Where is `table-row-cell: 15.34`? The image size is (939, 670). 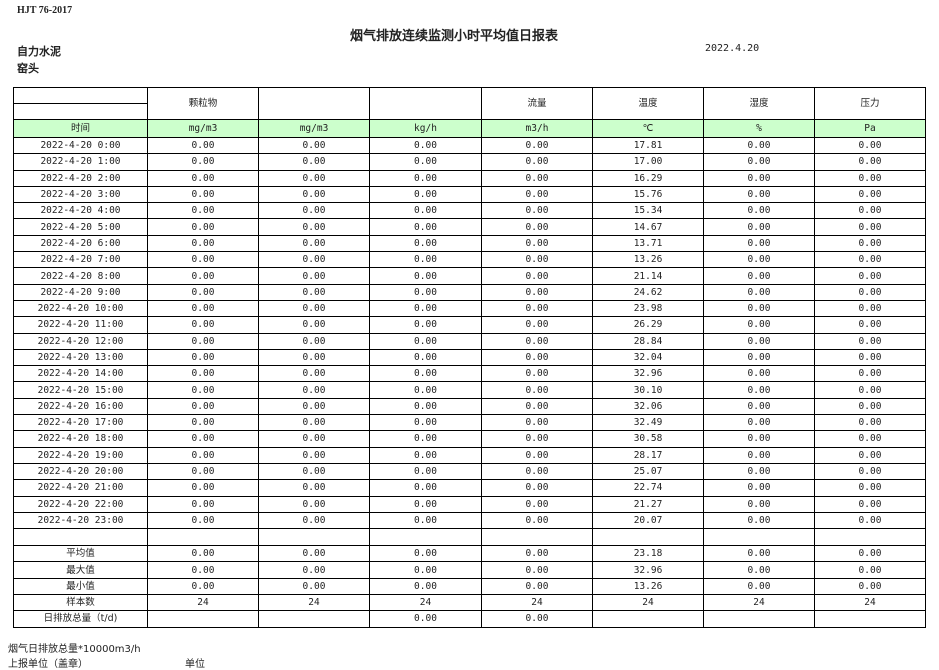 table-row-cell: 15.34 is located at coordinates (648, 211).